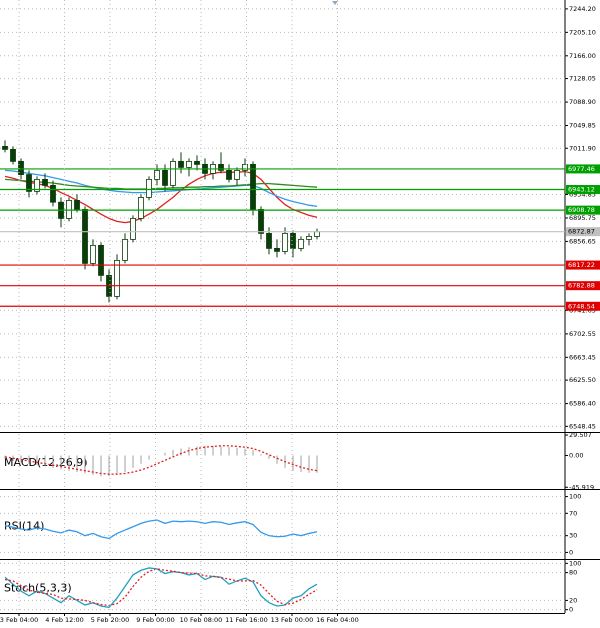 Image resolution: width=600 pixels, height=628 pixels. Describe the element at coordinates (110, 620) in the screenshot. I see `x-axis-label: 5 Feb 20:00` at that location.